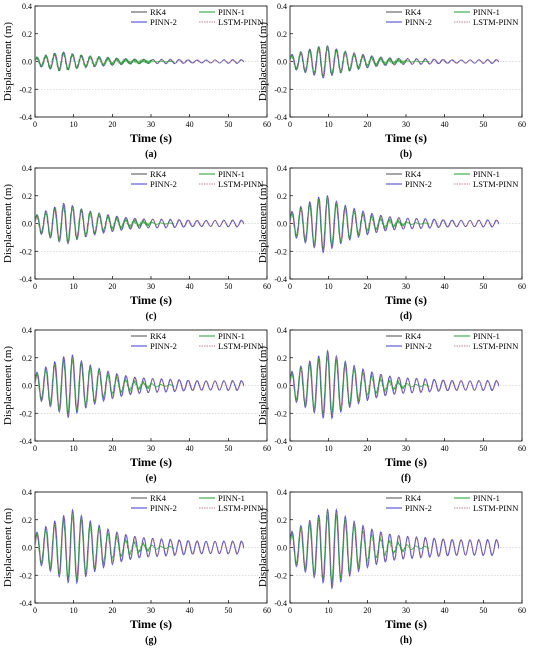 The image size is (550, 651). I want to click on panel-label: (f), so click(406, 478).